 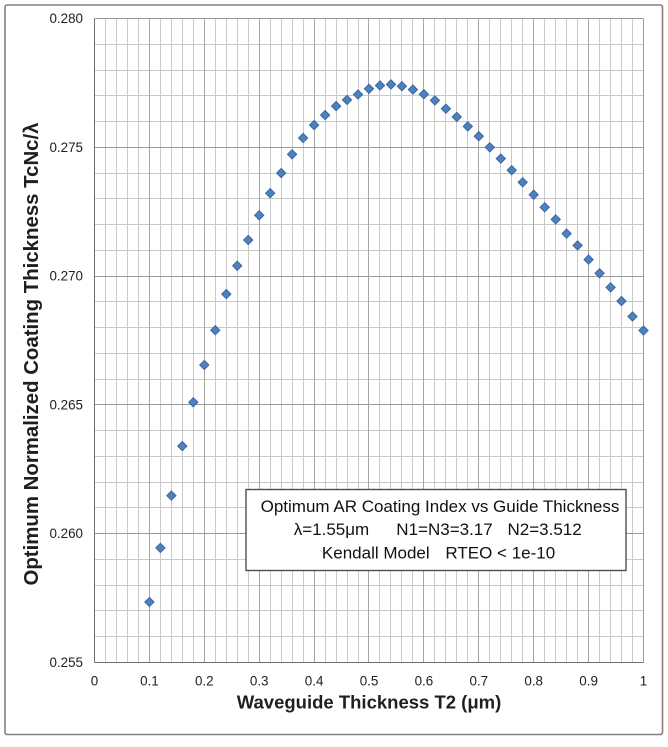 What do you see at coordinates (66, 276) in the screenshot?
I see `svg-text: 0.270` at bounding box center [66, 276].